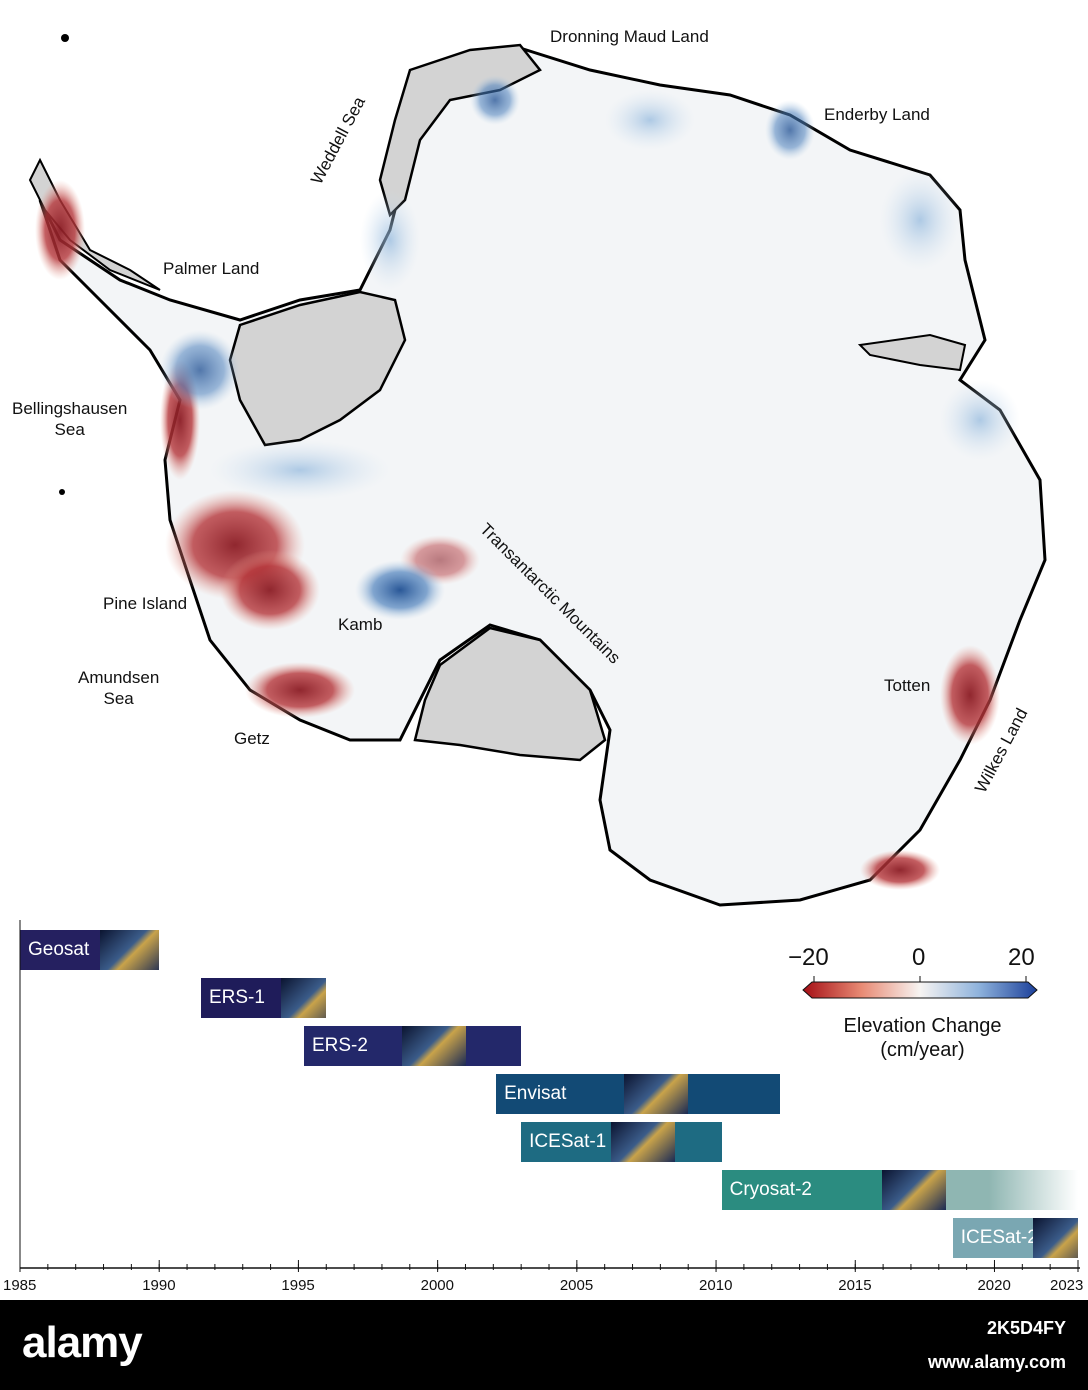 Image resolution: width=1088 pixels, height=1390 pixels. Describe the element at coordinates (437, 1285) in the screenshot. I see `axis-tick-label: 2000` at that location.